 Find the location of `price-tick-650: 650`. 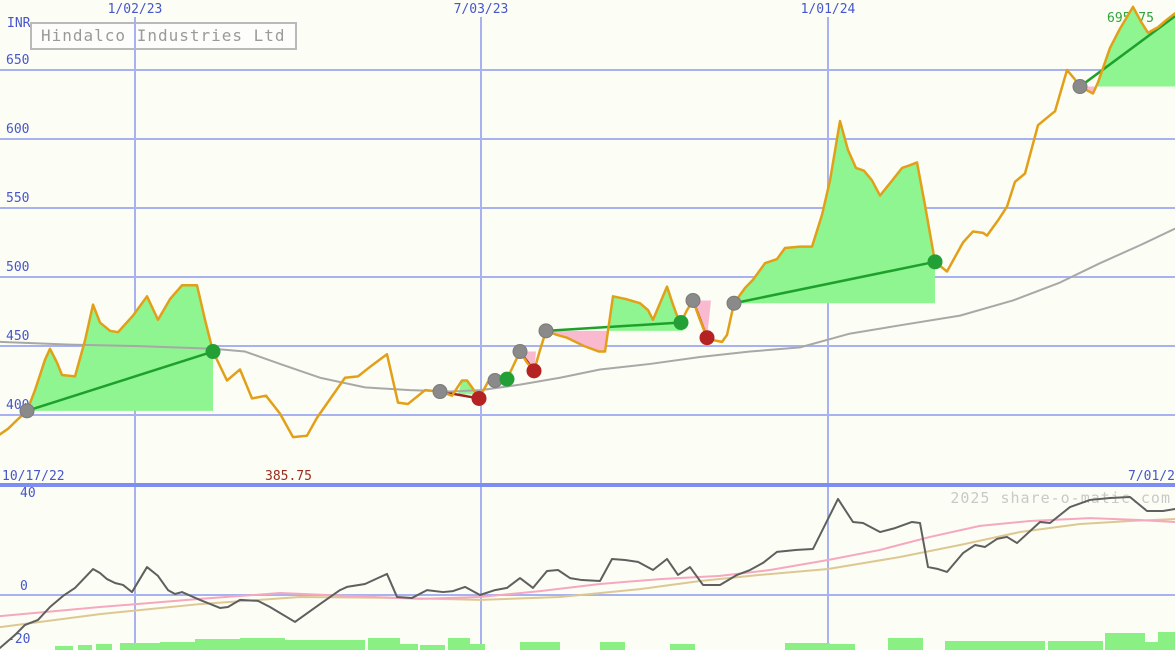

price-tick-650: 650 is located at coordinates (18, 60).